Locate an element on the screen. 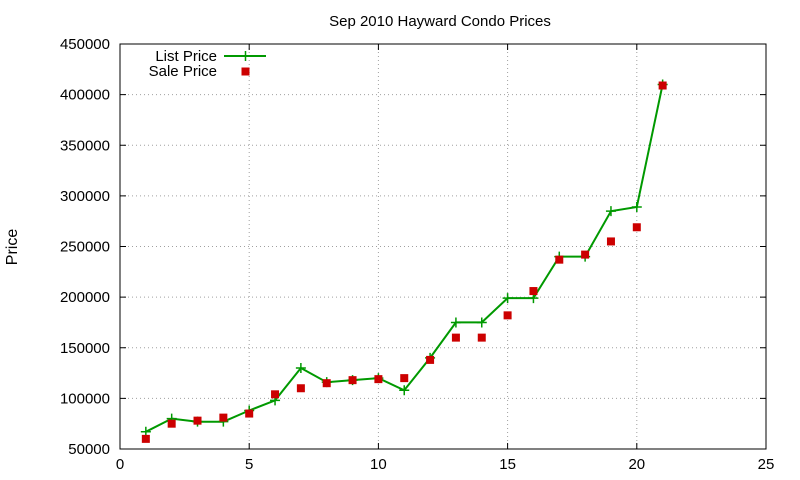 This screenshot has height=480, width=800. x-tick-label: 10 is located at coordinates (378, 464).